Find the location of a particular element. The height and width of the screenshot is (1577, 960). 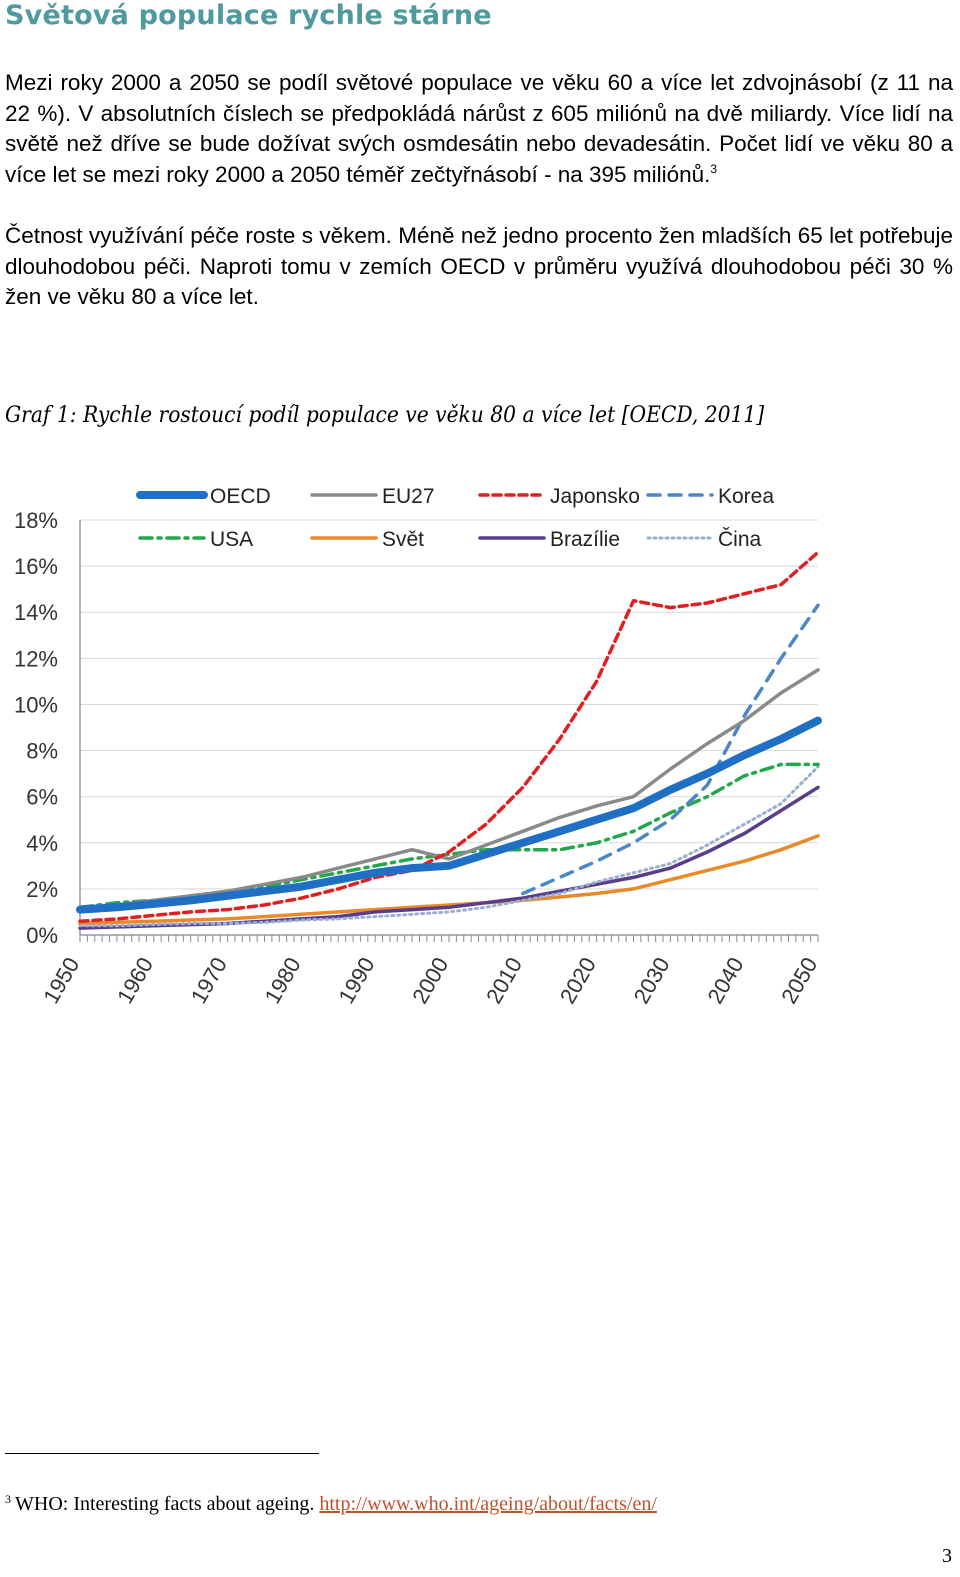

y-tick-label: 14% is located at coordinates (36, 612).